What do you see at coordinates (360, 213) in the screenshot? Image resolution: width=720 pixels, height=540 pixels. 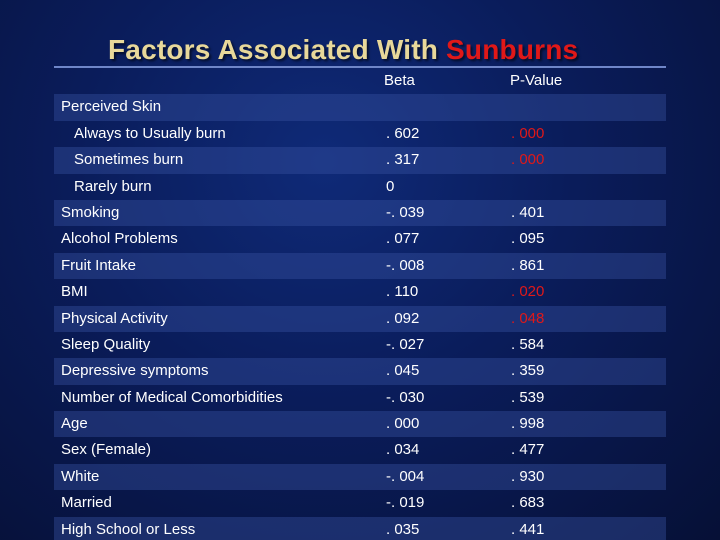 I see `table-row: Smoking -. 039 . 401` at bounding box center [360, 213].